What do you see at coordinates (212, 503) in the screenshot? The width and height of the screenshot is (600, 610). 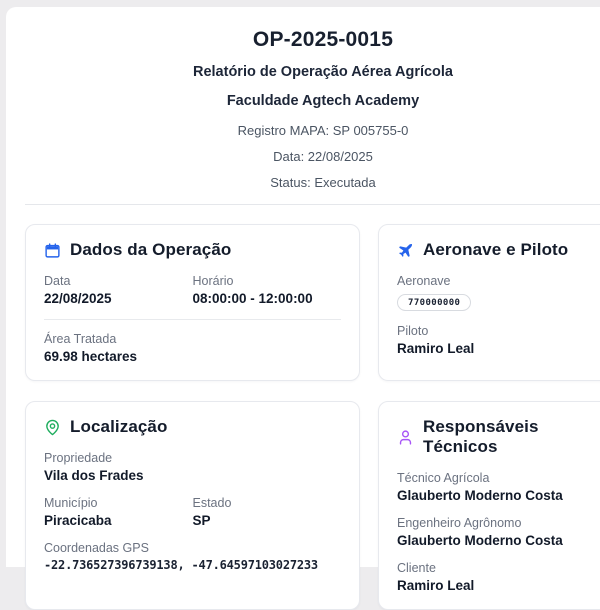 I see `field-label: Estado` at bounding box center [212, 503].